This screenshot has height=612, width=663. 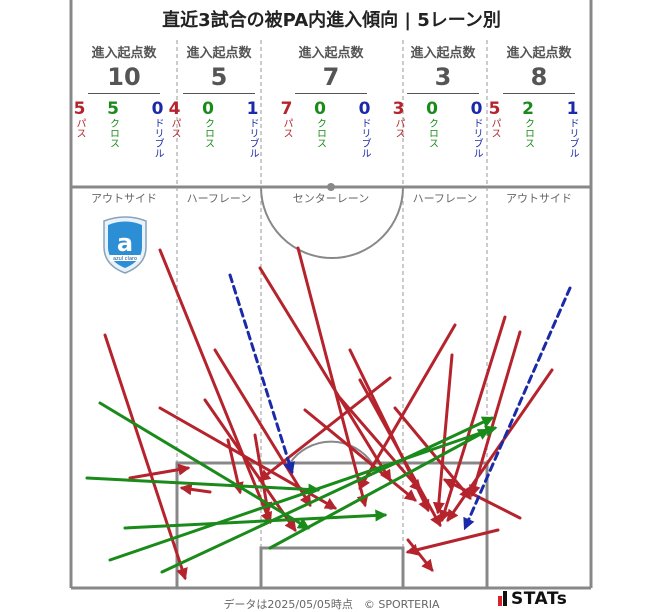 What do you see at coordinates (125, 259) in the screenshot?
I see `crest-text: azul claro` at bounding box center [125, 259].